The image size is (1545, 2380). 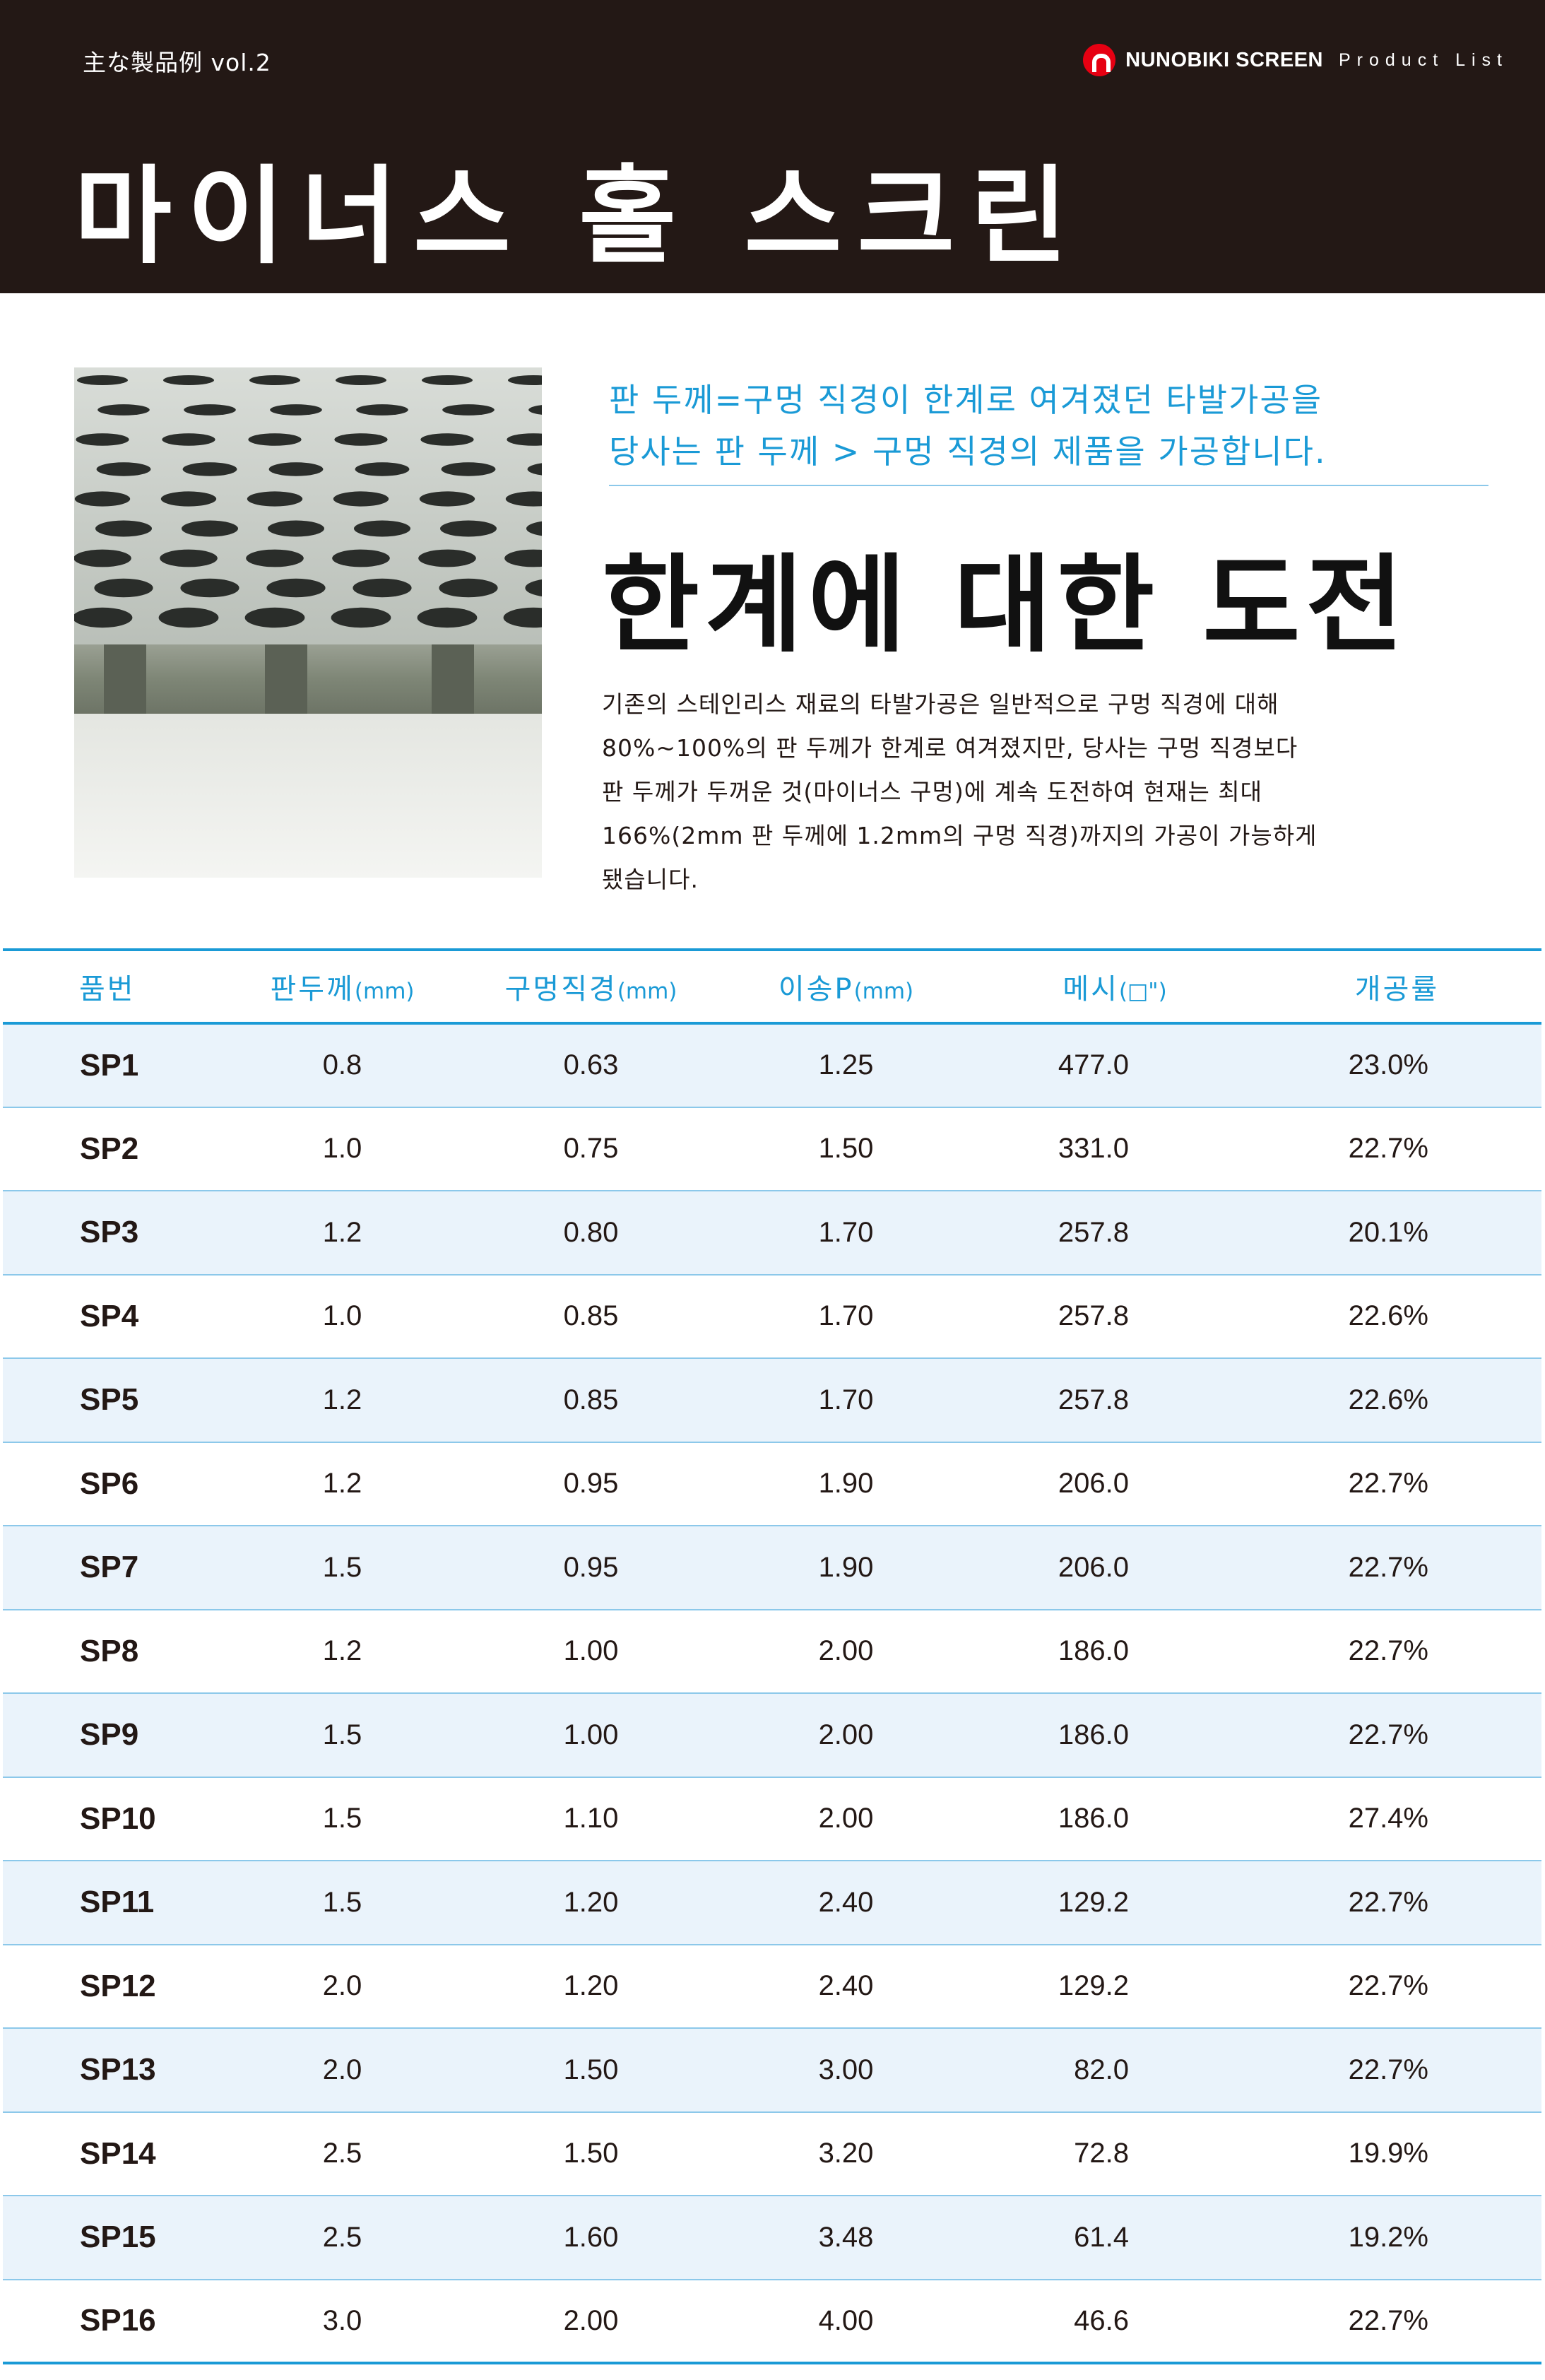 I want to click on hole-diameter-cell: 0.80, so click(x=591, y=1233).